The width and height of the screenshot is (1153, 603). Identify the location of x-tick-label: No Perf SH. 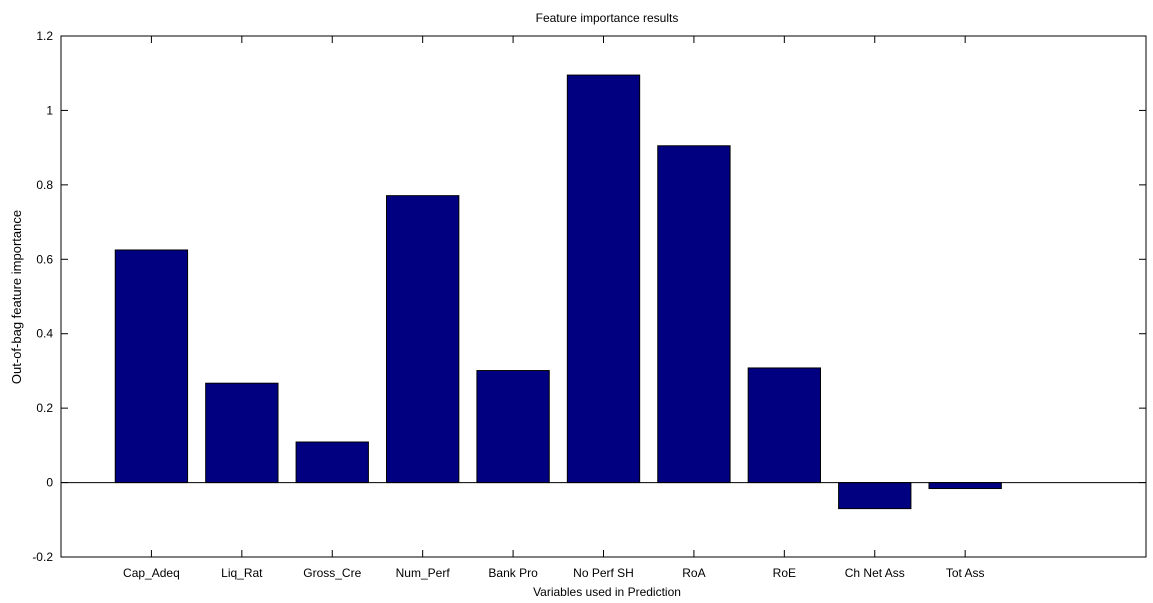
(603, 573).